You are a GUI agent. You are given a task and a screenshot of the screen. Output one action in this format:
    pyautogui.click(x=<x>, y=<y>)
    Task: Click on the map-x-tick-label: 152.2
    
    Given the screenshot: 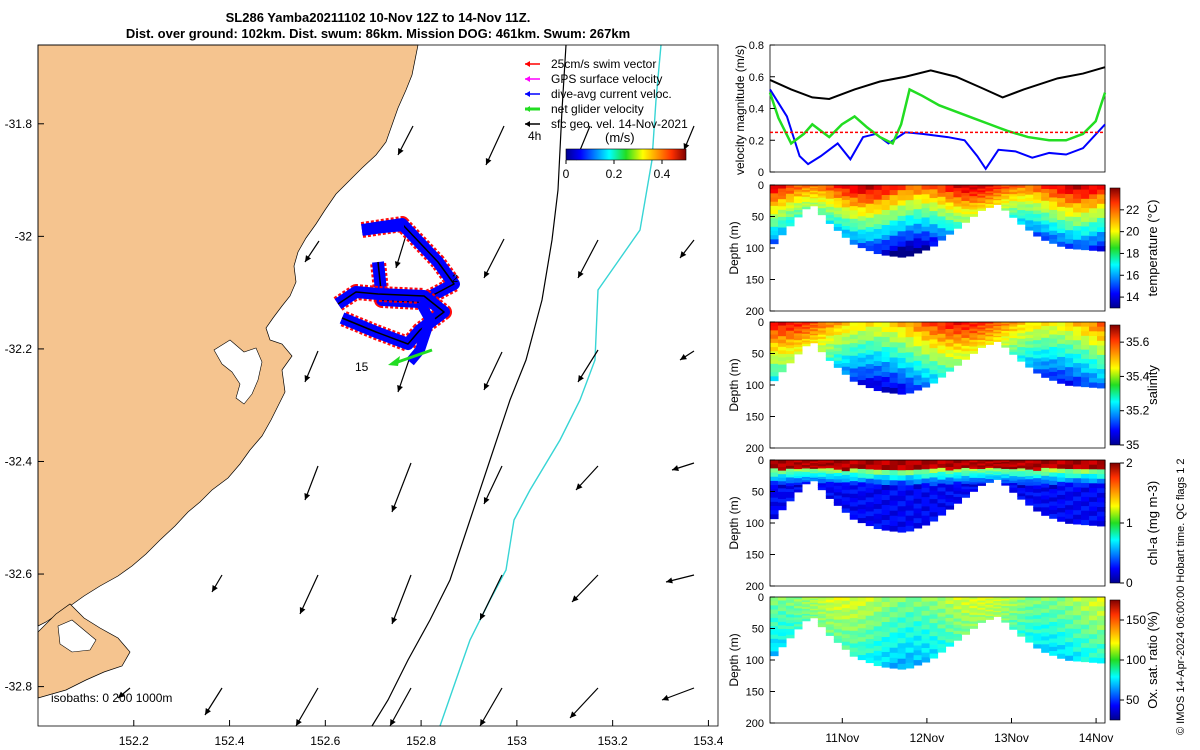 What is the action you would take?
    pyautogui.click(x=134, y=741)
    